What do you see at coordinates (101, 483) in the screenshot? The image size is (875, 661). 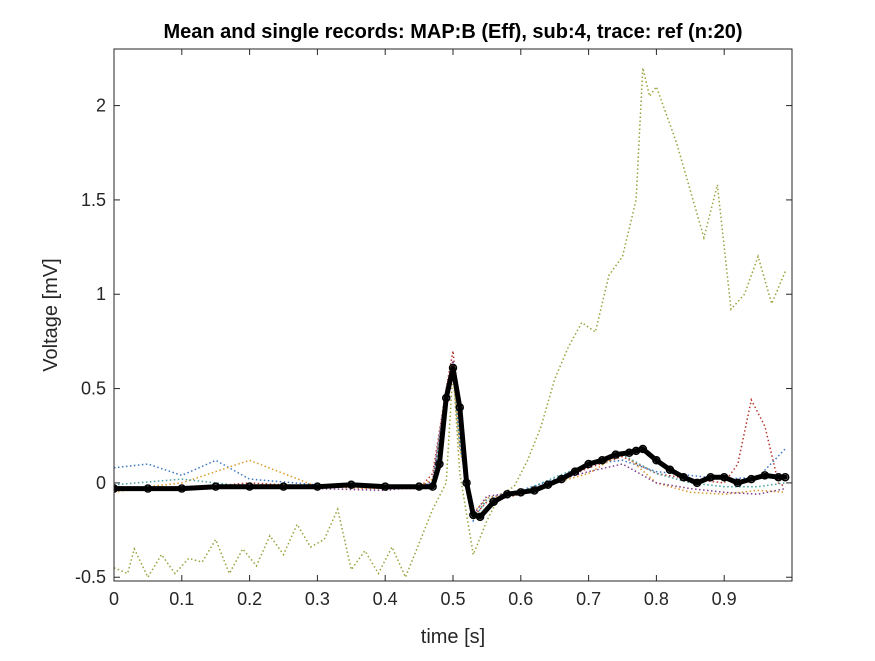 I see `y-tick-label: 0` at bounding box center [101, 483].